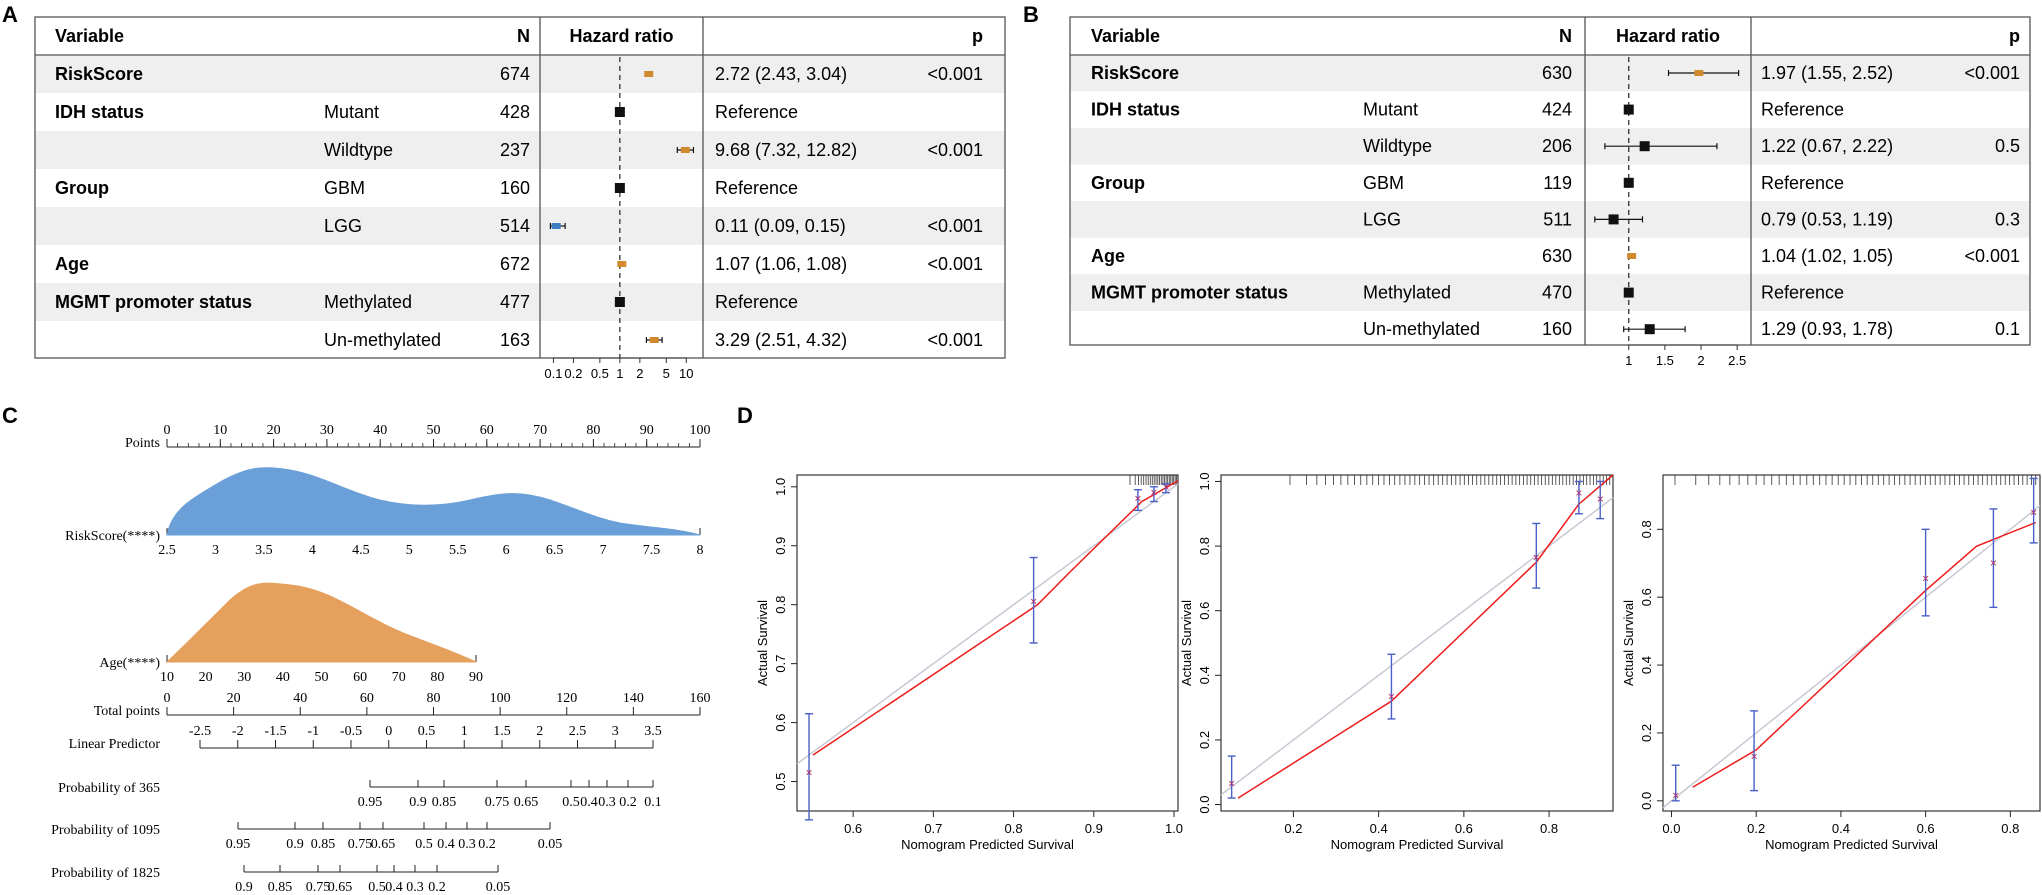  What do you see at coordinates (633, 698) in the screenshot?
I see `nomogram-tick-label: 140` at bounding box center [633, 698].